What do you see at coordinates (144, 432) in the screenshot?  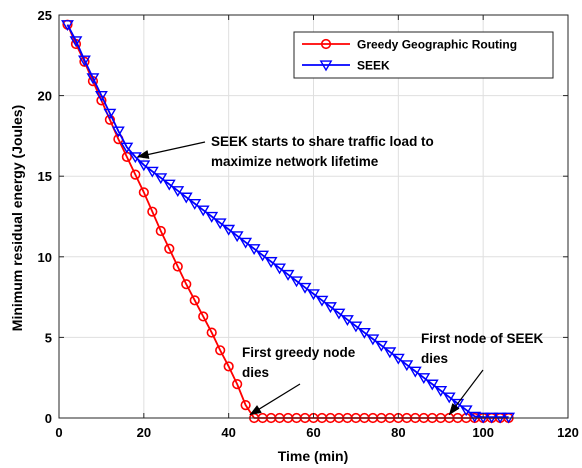 I see `x-tick-label: 20` at bounding box center [144, 432].